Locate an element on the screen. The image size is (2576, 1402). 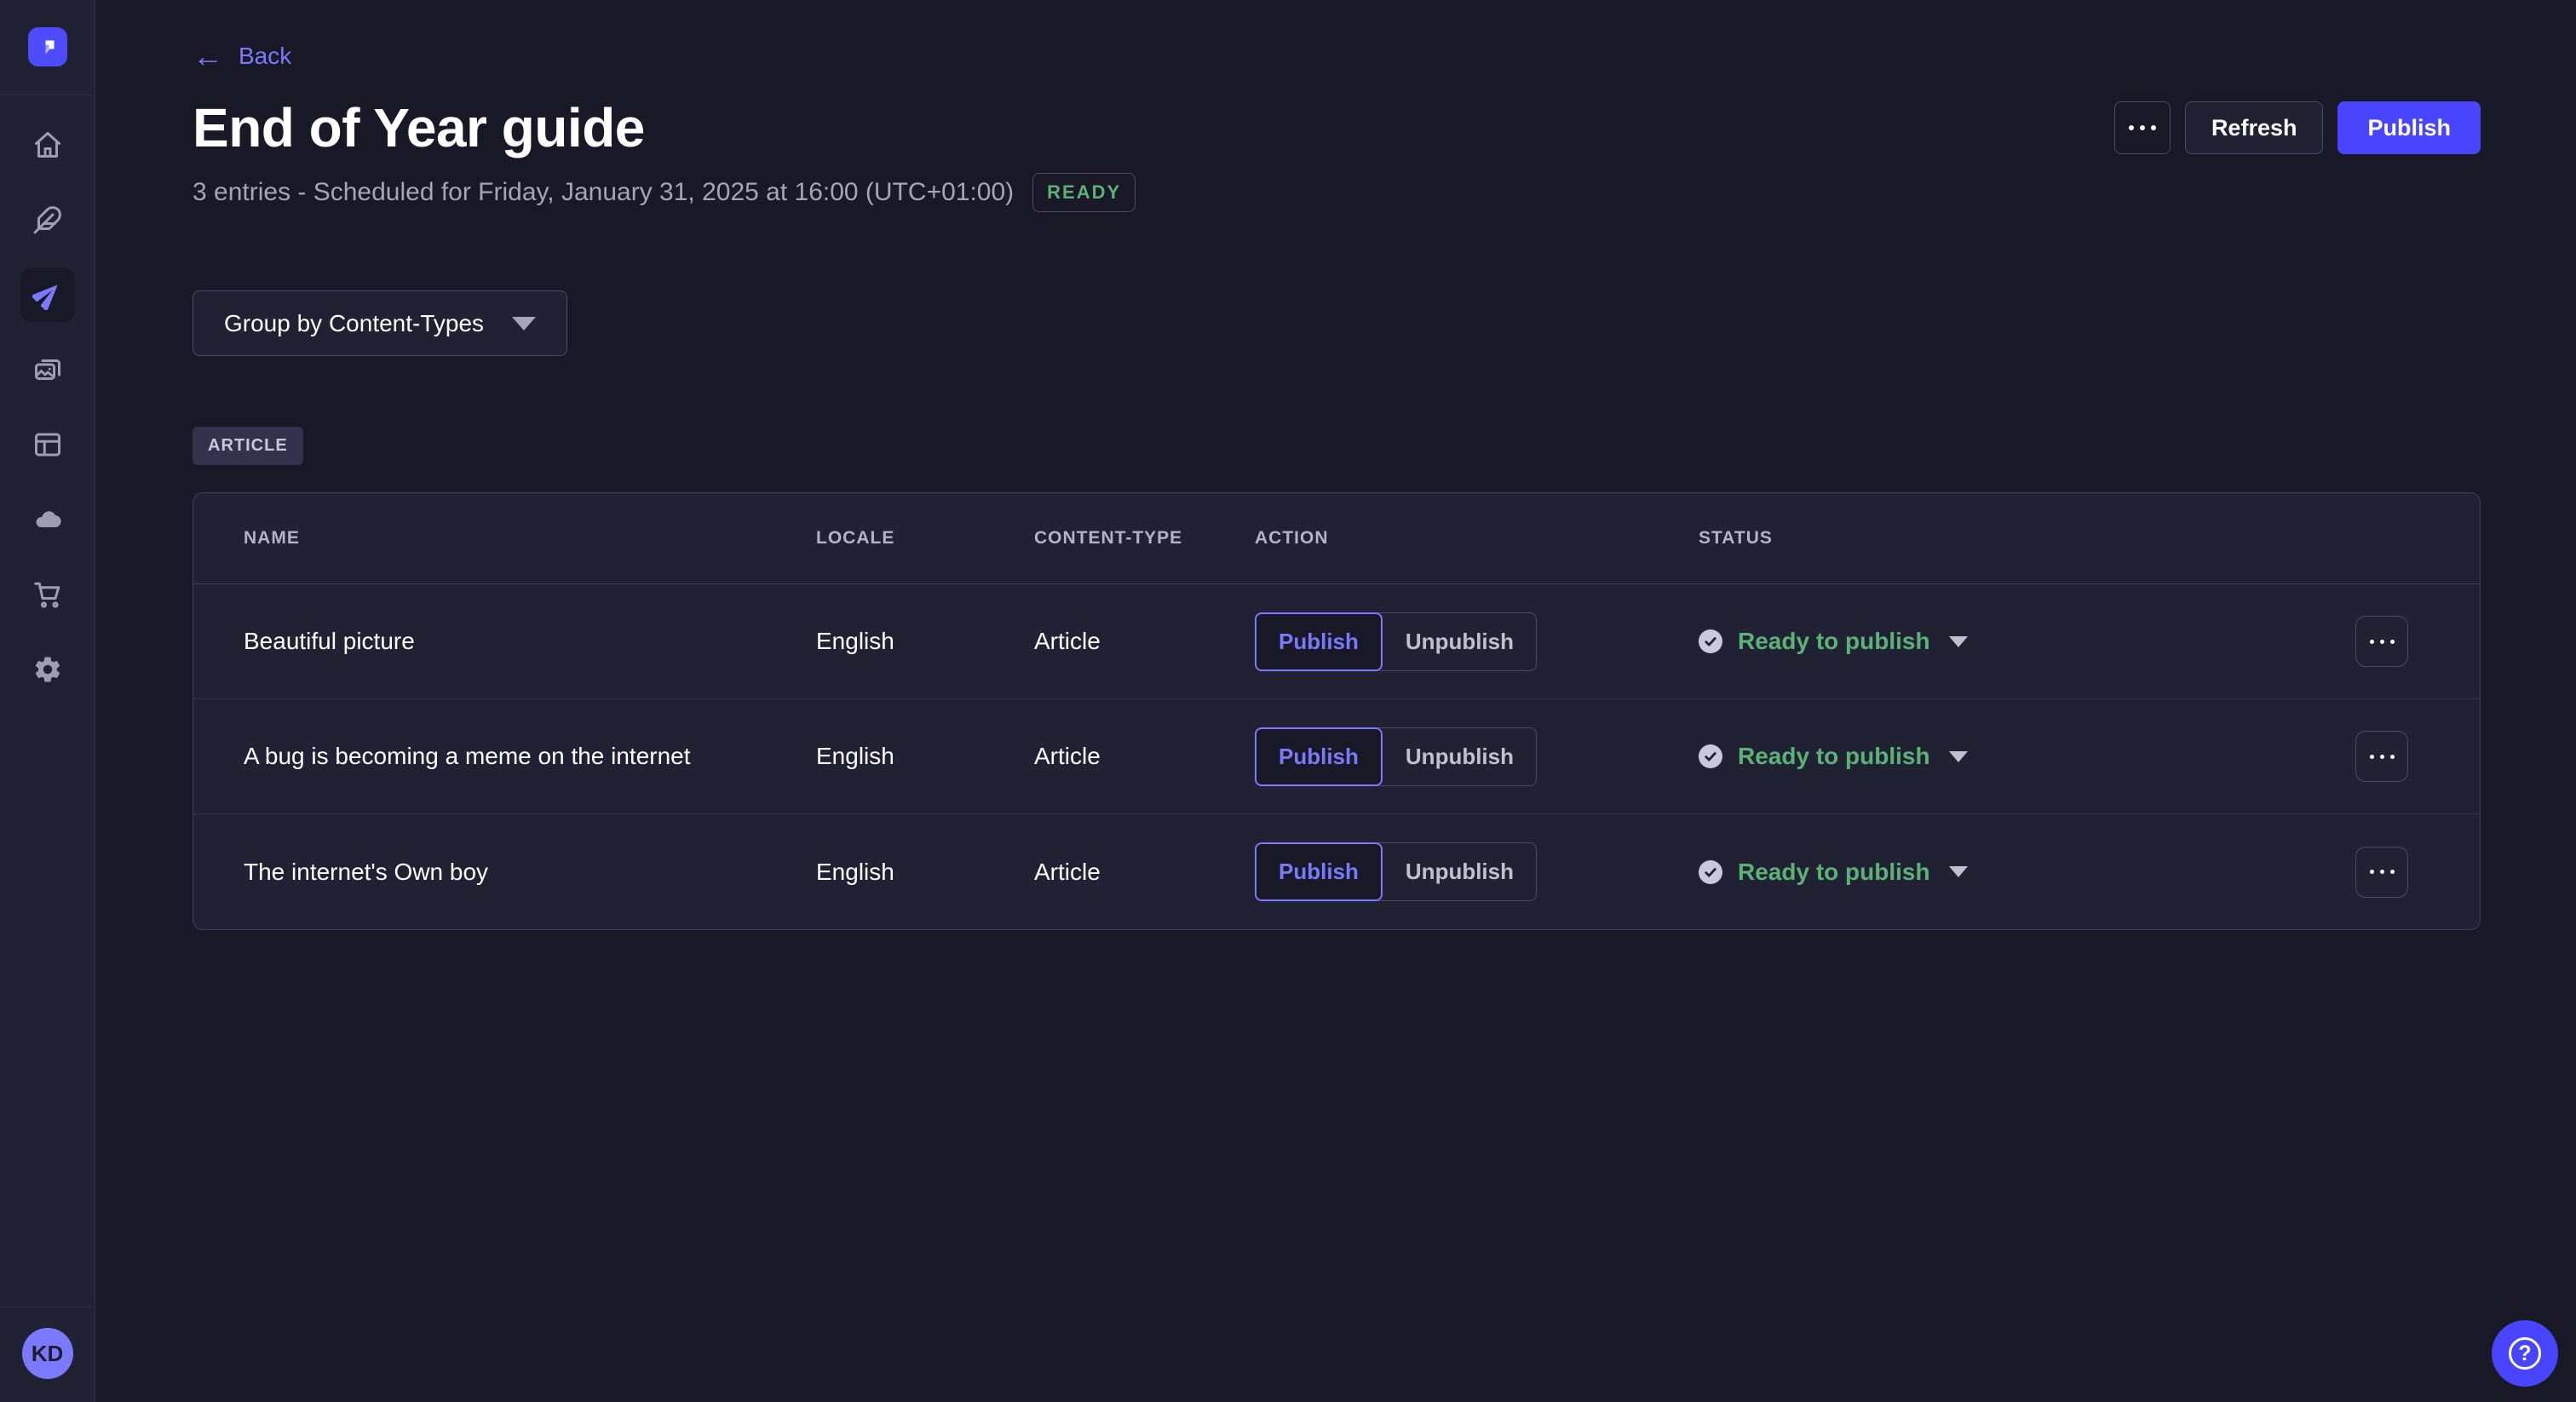
layout-icon is located at coordinates (47, 445).